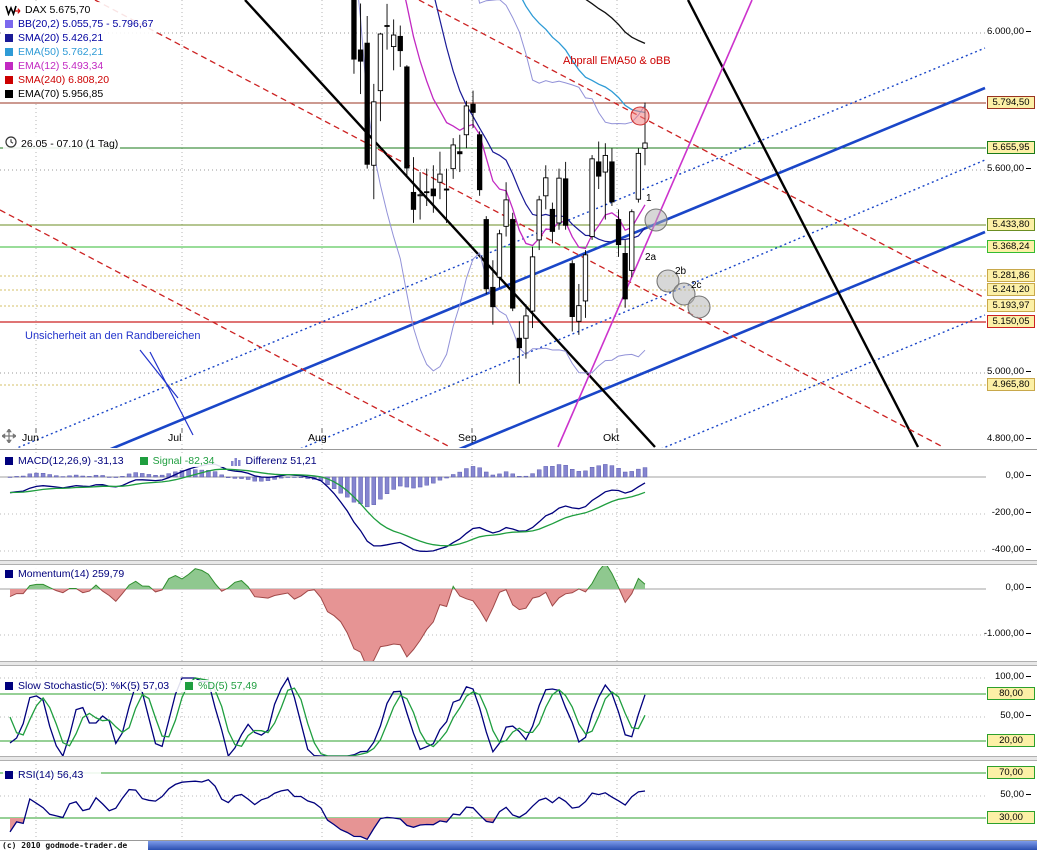 The image size is (1037, 850). I want to click on copyright-label: (c) 2010 godmode-trader.de, so click(65, 845).